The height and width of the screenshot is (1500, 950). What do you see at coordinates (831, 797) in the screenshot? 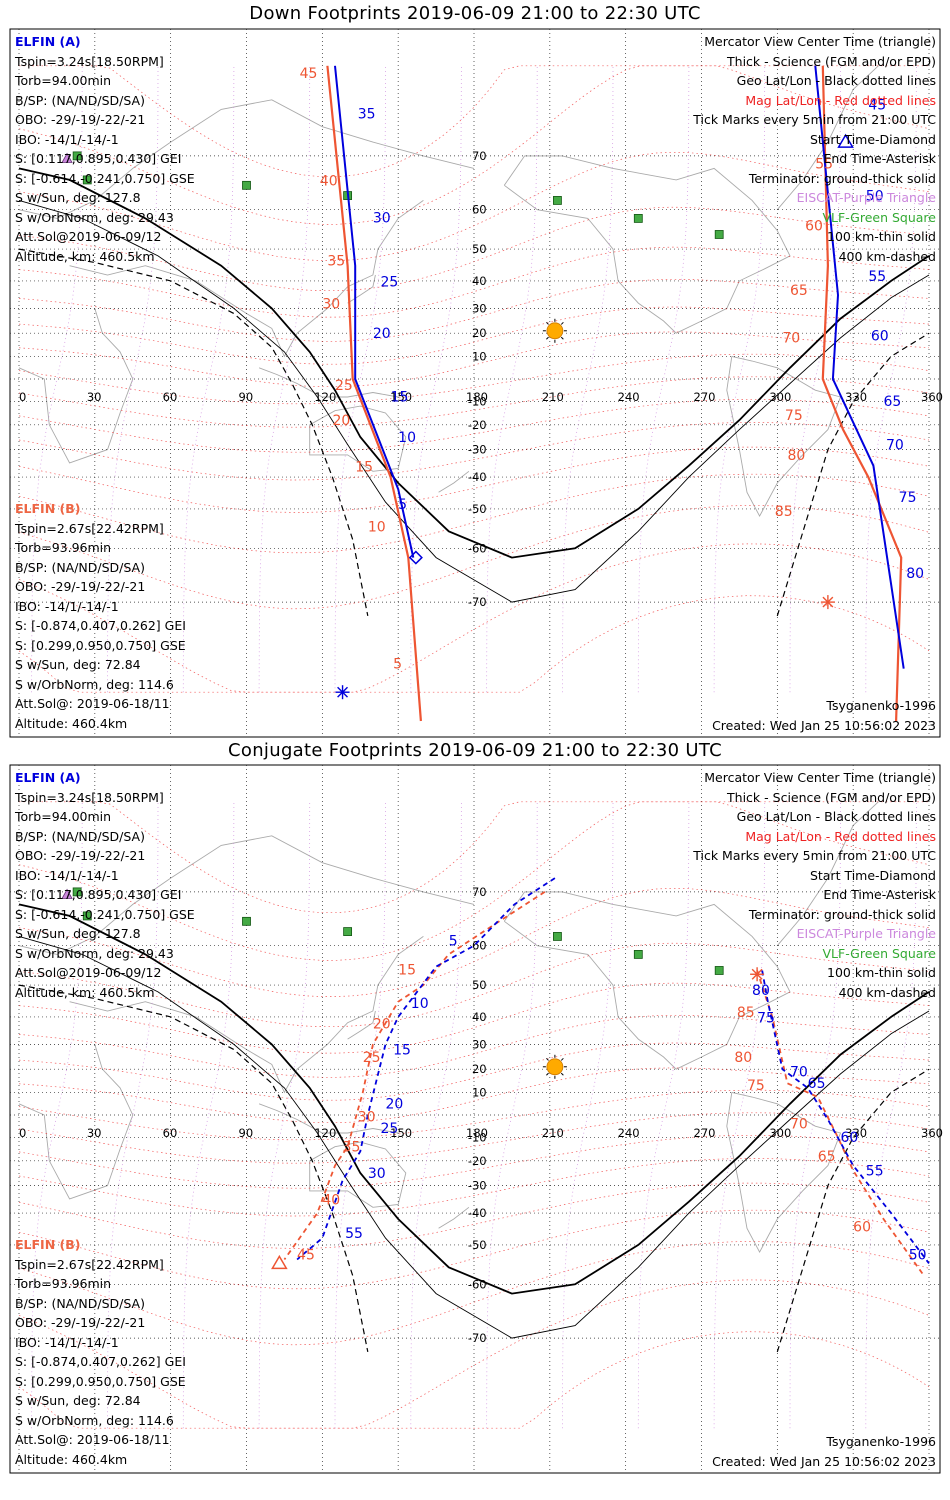
I see `legend-line: Thick - Science (FGM and/or EPD)` at bounding box center [831, 797].